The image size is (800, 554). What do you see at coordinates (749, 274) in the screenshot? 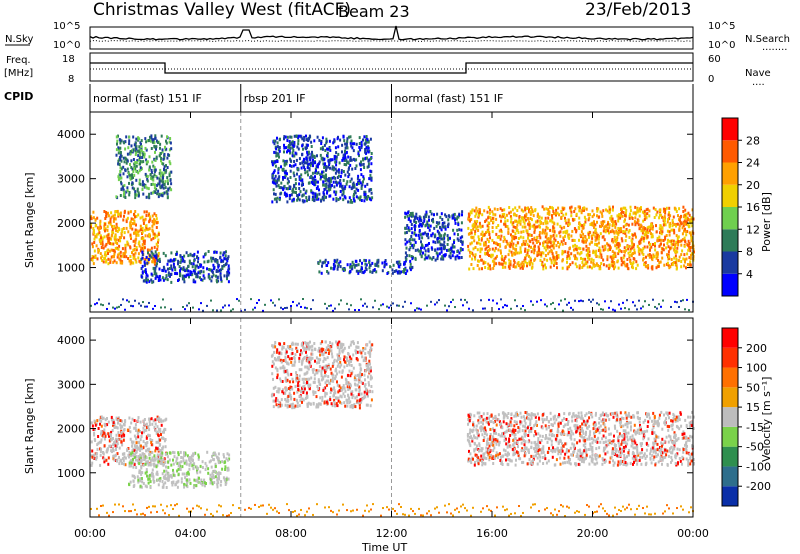
I see `colorbar-tick-label: 4` at bounding box center [749, 274].